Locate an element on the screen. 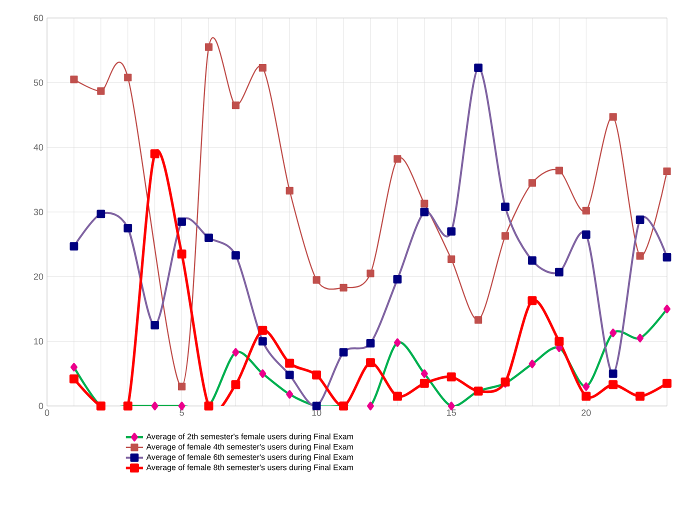 The height and width of the screenshot is (529, 679). y-tick-label: 10 is located at coordinates (39, 341).